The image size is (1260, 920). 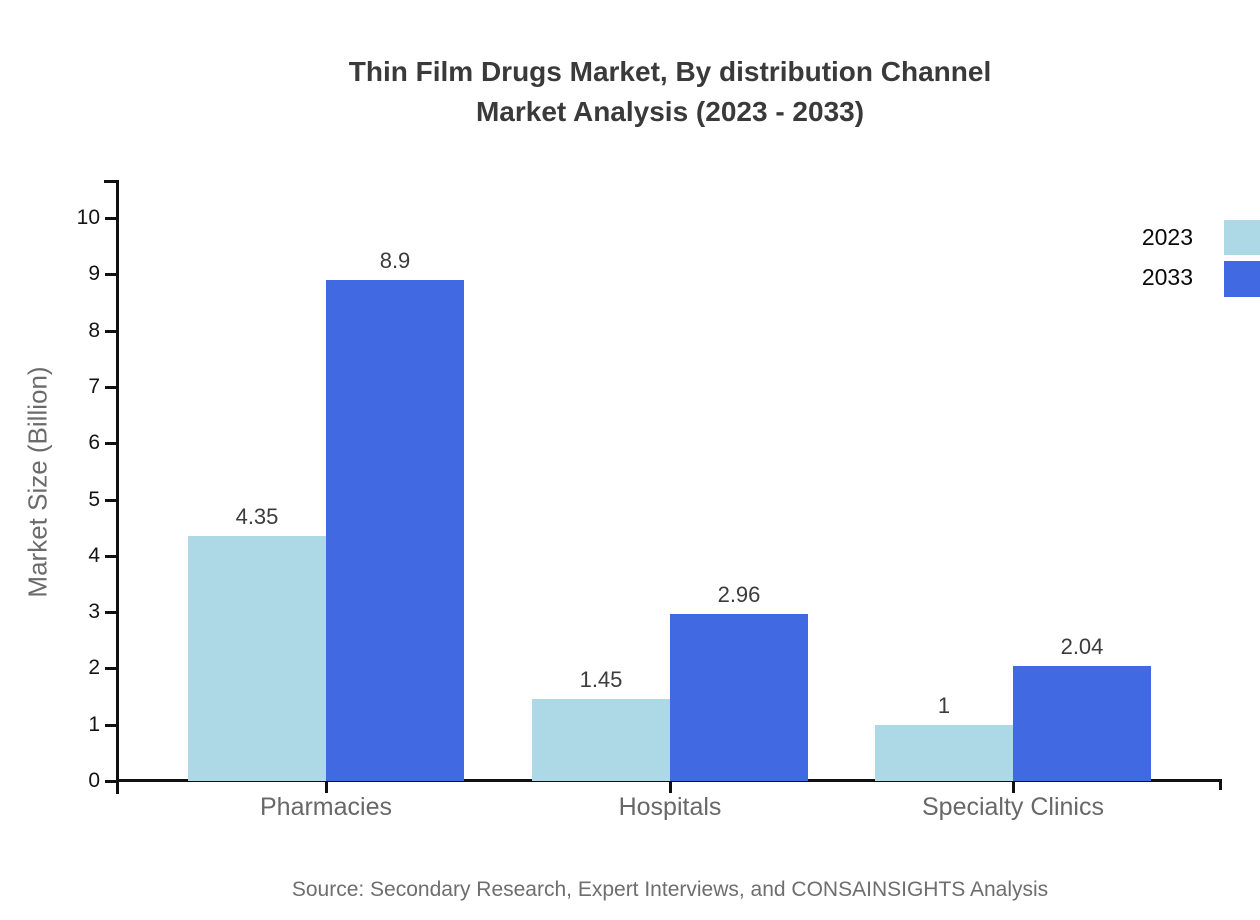 I want to click on legend-swatch-2033, so click(x=1242, y=279).